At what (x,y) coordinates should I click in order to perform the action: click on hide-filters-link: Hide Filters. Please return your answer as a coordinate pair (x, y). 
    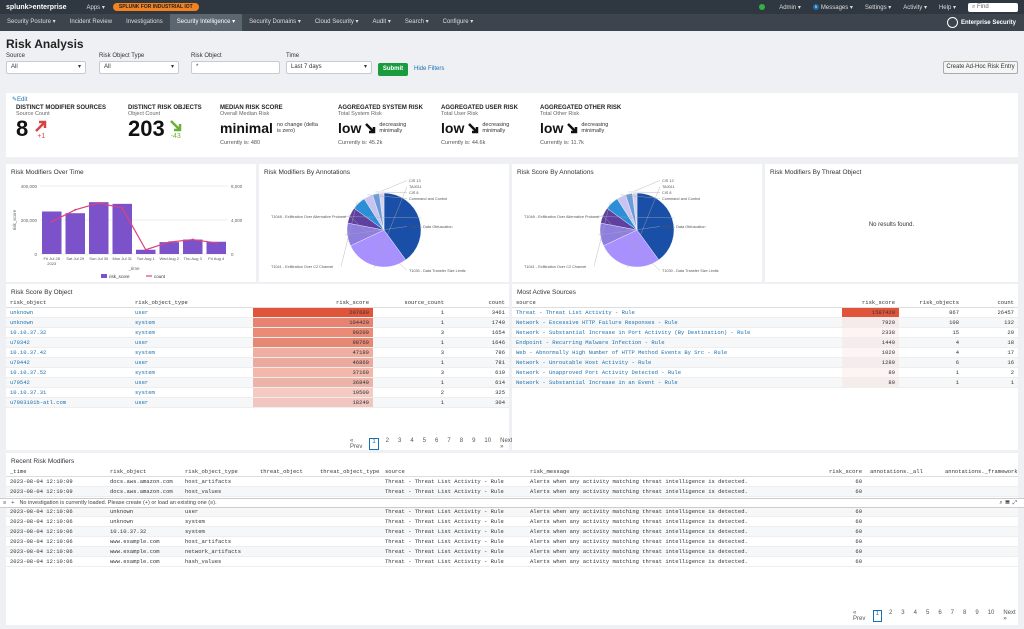
    Looking at the image, I should click on (429, 69).